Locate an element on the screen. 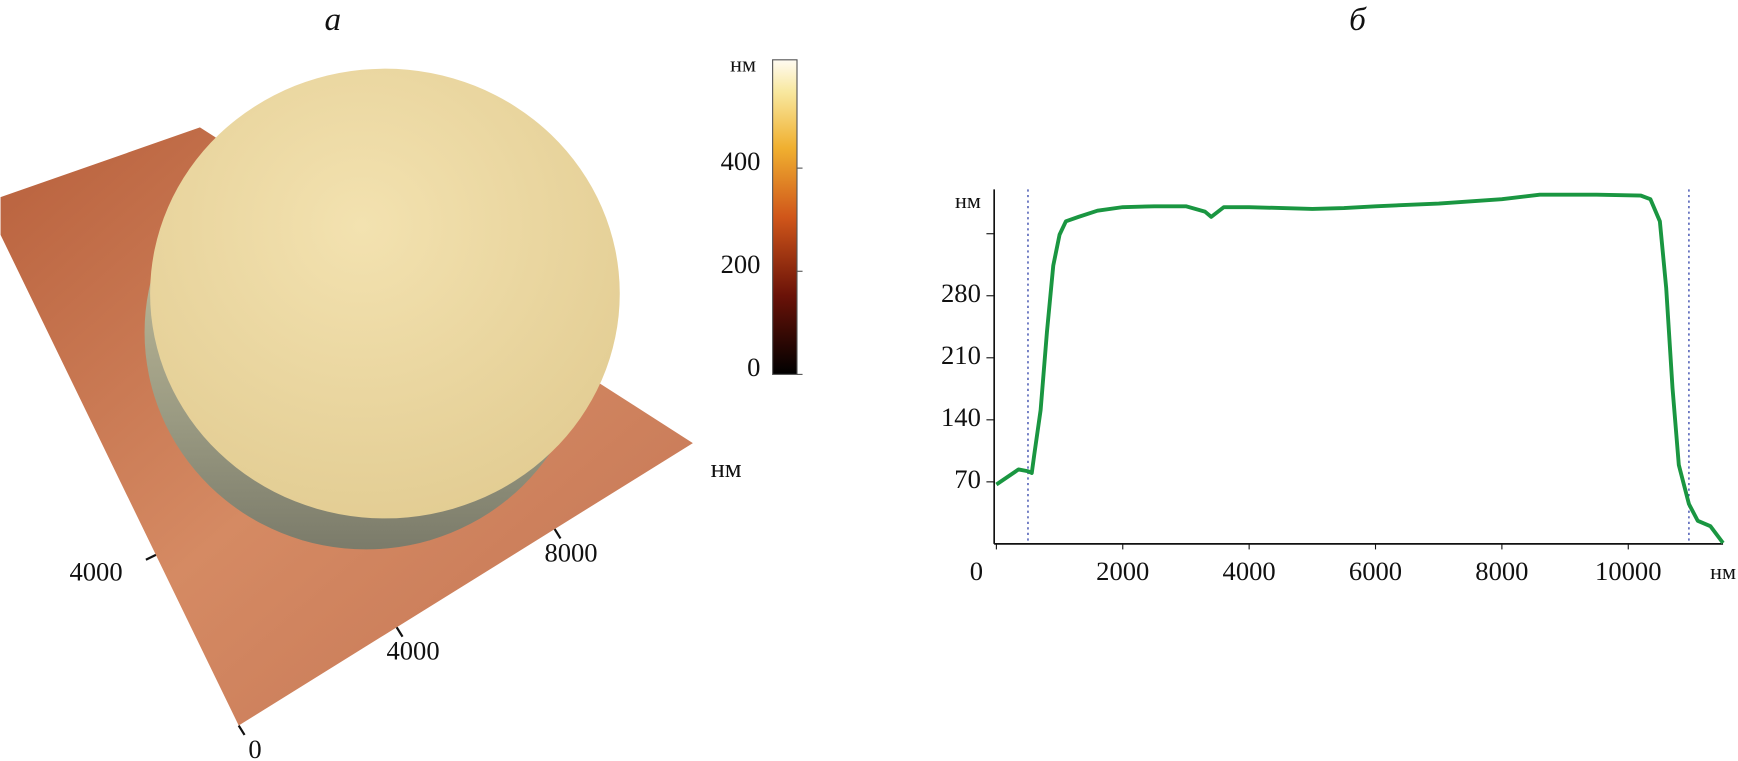  colorbar-tick-label: 200 is located at coordinates (741, 264).